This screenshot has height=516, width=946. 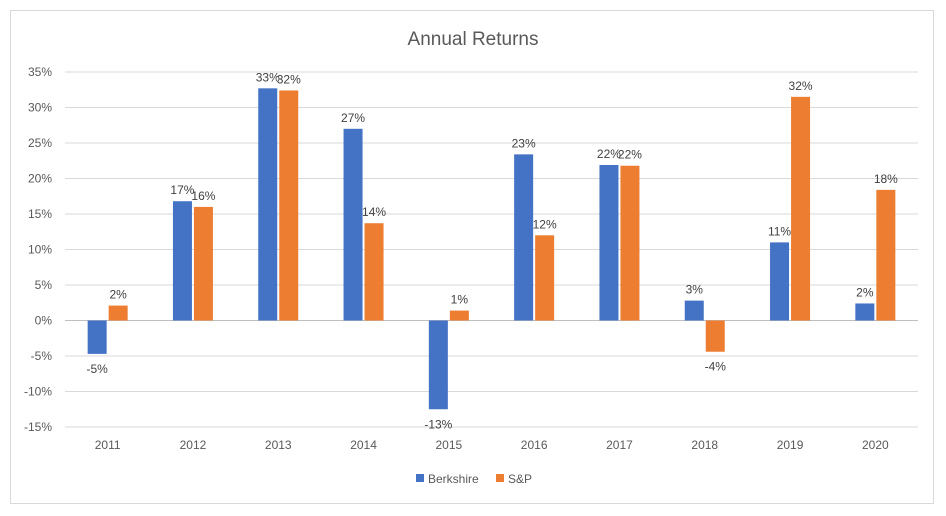 What do you see at coordinates (630, 243) in the screenshot?
I see `bar-s-p-2017` at bounding box center [630, 243].